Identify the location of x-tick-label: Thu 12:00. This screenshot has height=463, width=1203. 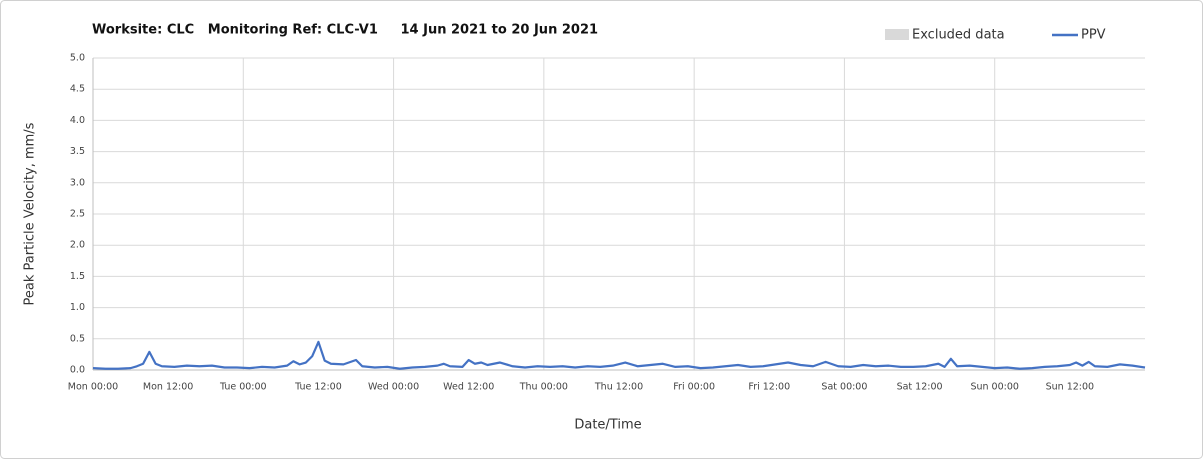
(618, 387).